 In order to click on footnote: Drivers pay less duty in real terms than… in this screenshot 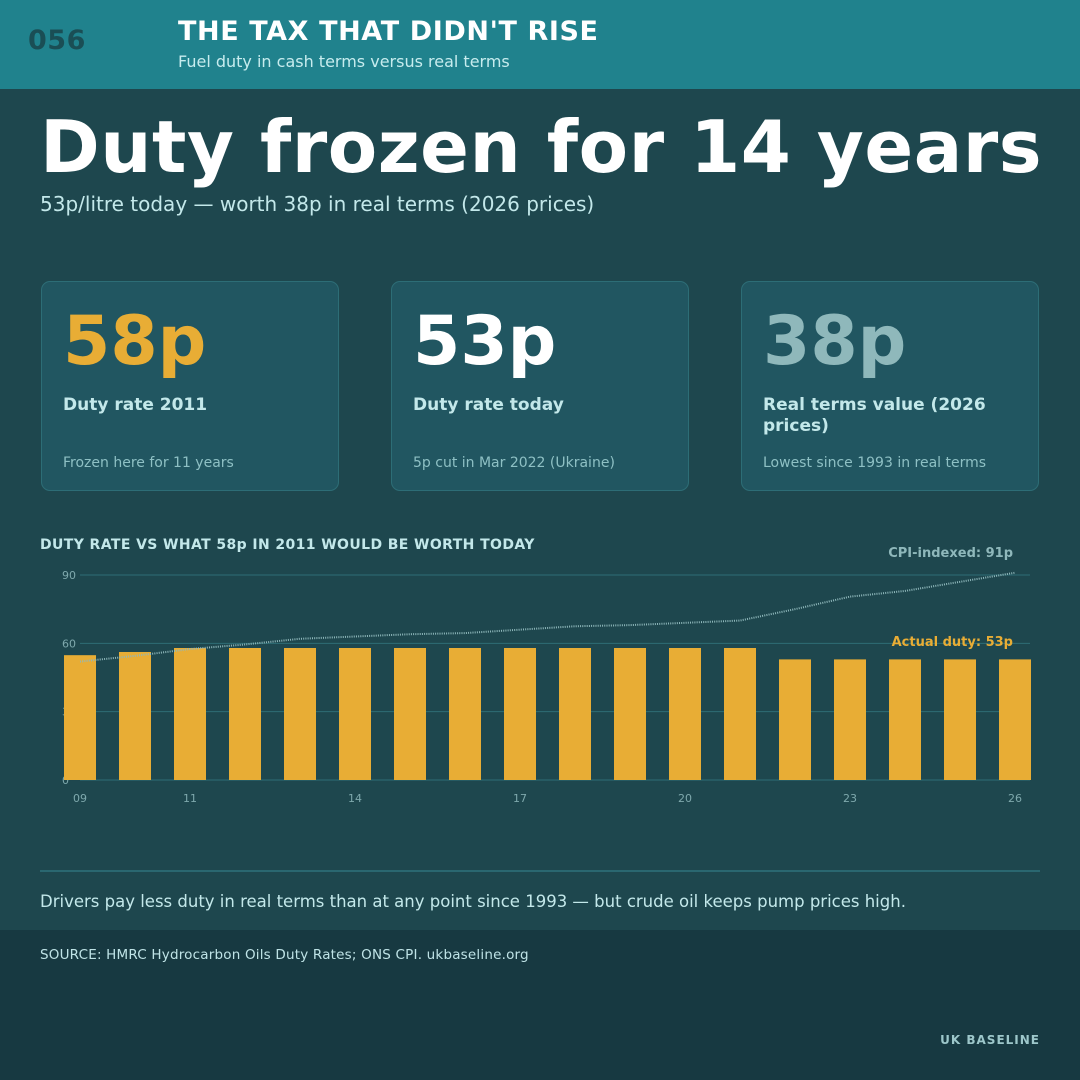, I will do `click(473, 901)`.